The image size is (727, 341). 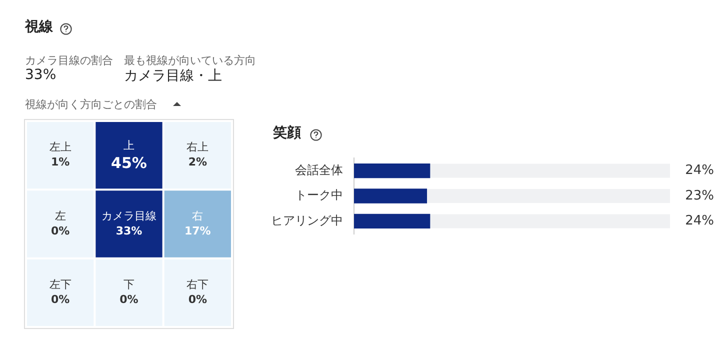 I want to click on annotation: 左, so click(x=60, y=215).